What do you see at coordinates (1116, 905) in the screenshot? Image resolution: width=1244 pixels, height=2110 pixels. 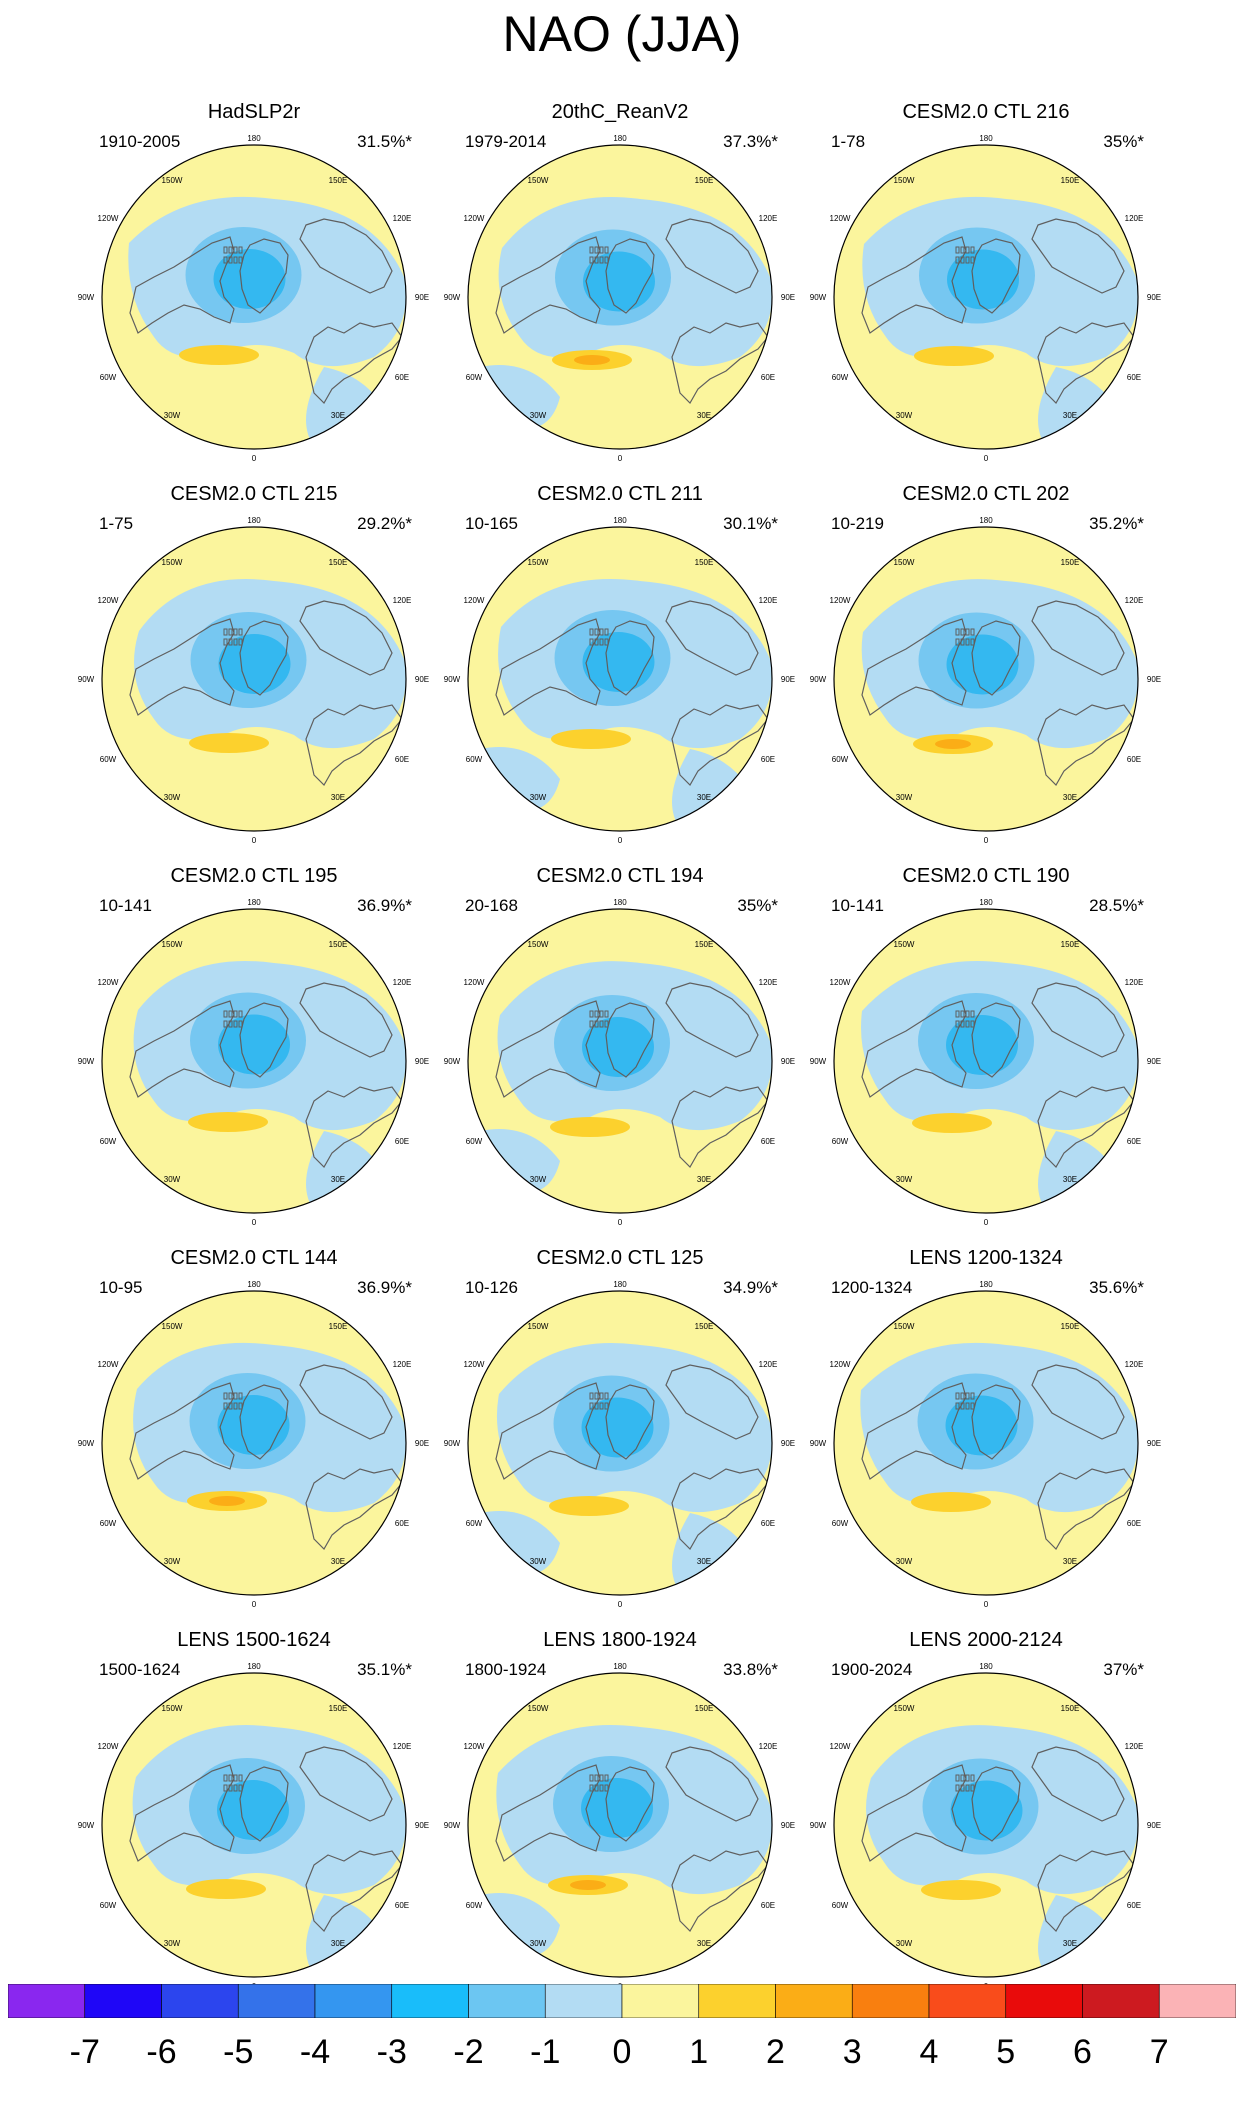 I see `panel-variance: 28.5%*` at bounding box center [1116, 905].